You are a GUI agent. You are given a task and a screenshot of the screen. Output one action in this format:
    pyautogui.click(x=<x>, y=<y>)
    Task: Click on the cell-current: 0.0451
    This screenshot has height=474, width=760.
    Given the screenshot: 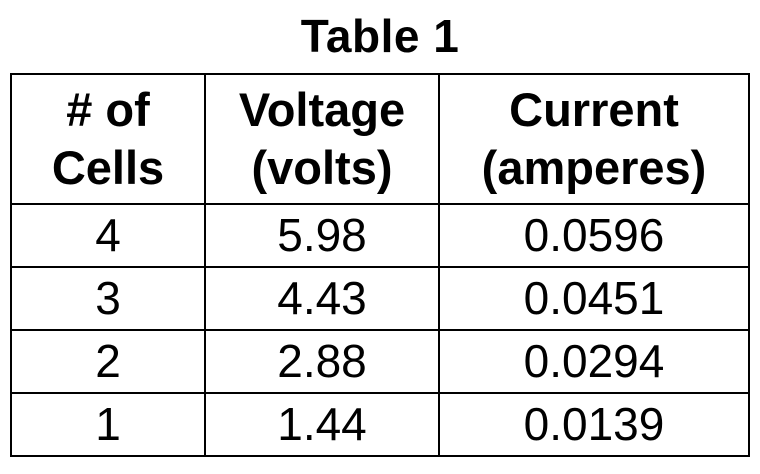 What is the action you would take?
    pyautogui.click(x=594, y=298)
    